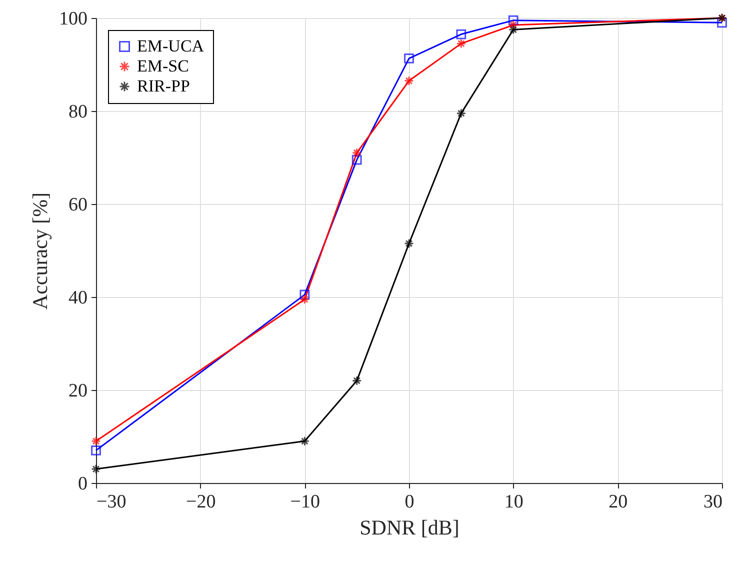 The height and width of the screenshot is (563, 737). Describe the element at coordinates (78, 298) in the screenshot. I see `y-tick-label: 40` at that location.